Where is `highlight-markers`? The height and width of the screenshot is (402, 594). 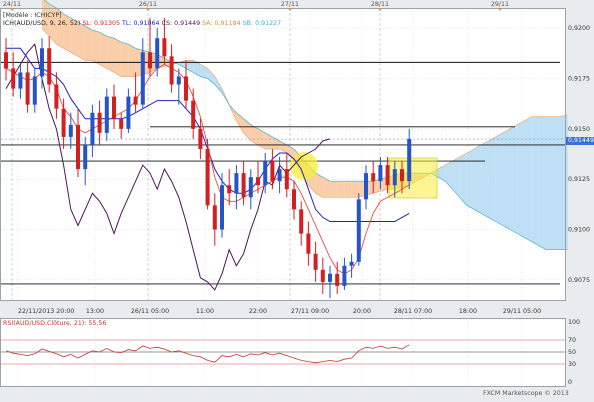 highlight-markers is located at coordinates (364, 175).